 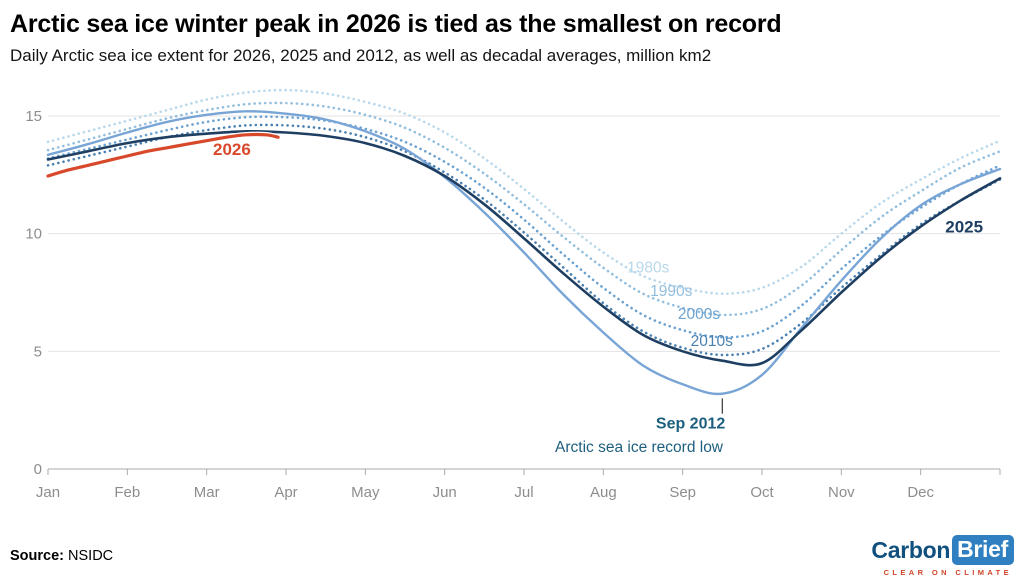 I want to click on x-tick-label: Nov, so click(x=841, y=492).